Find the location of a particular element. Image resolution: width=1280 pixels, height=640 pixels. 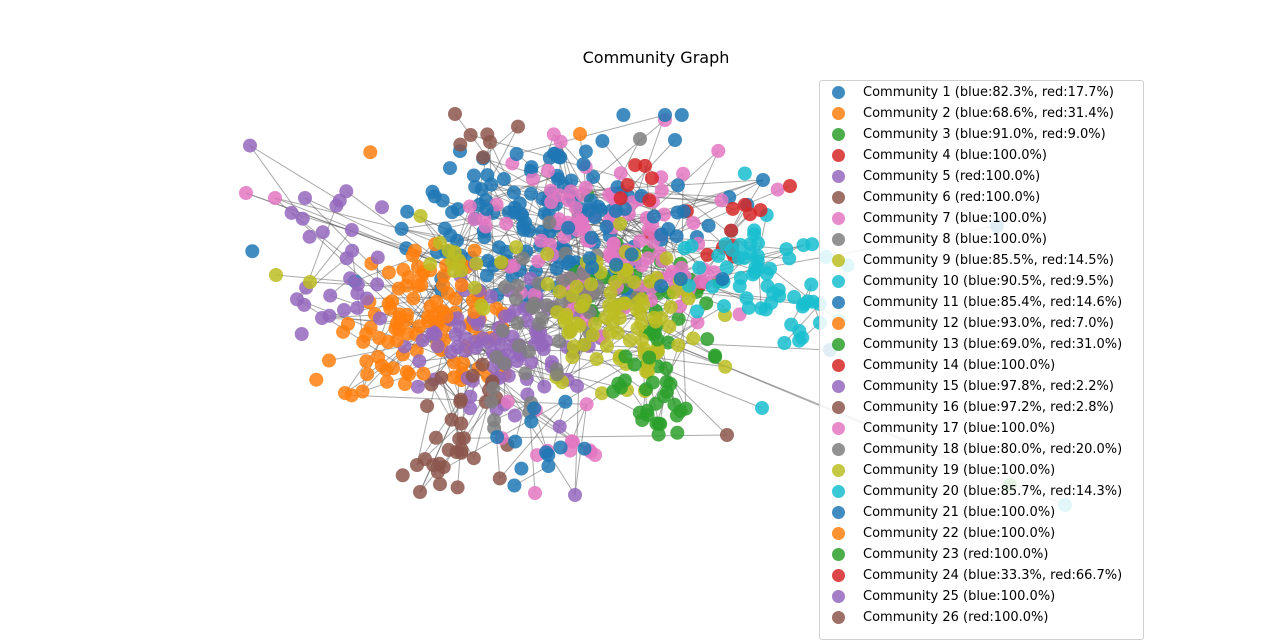

legend-label: Community 2 (blue:68.6%, red:31.4%) is located at coordinates (988, 113).